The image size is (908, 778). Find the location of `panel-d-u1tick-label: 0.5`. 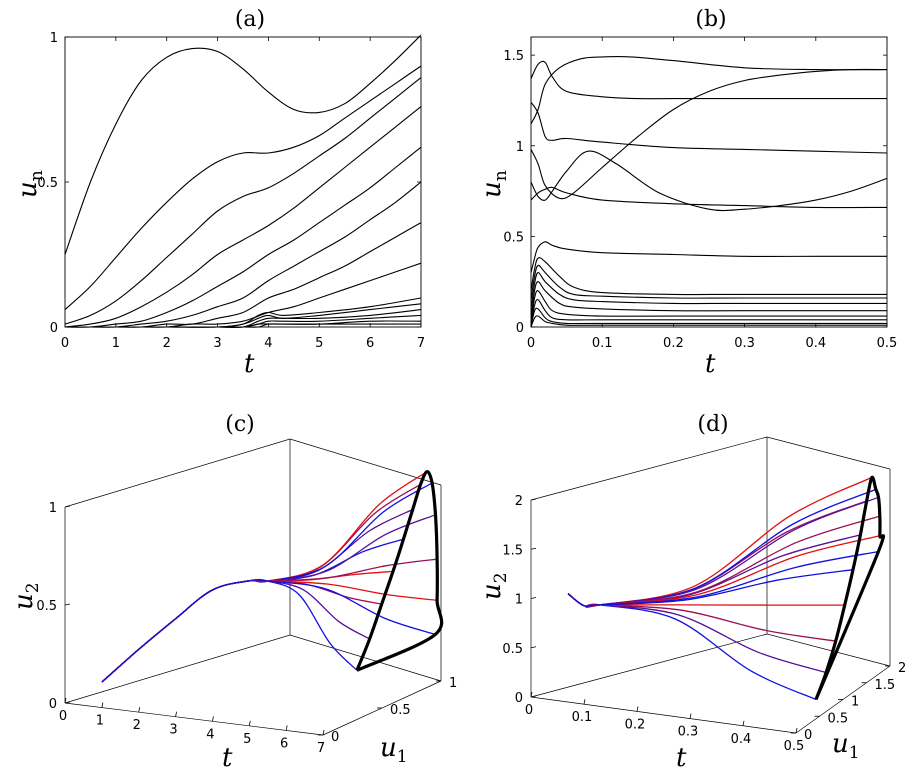

panel-d-u1tick-label: 0.5 is located at coordinates (838, 718).